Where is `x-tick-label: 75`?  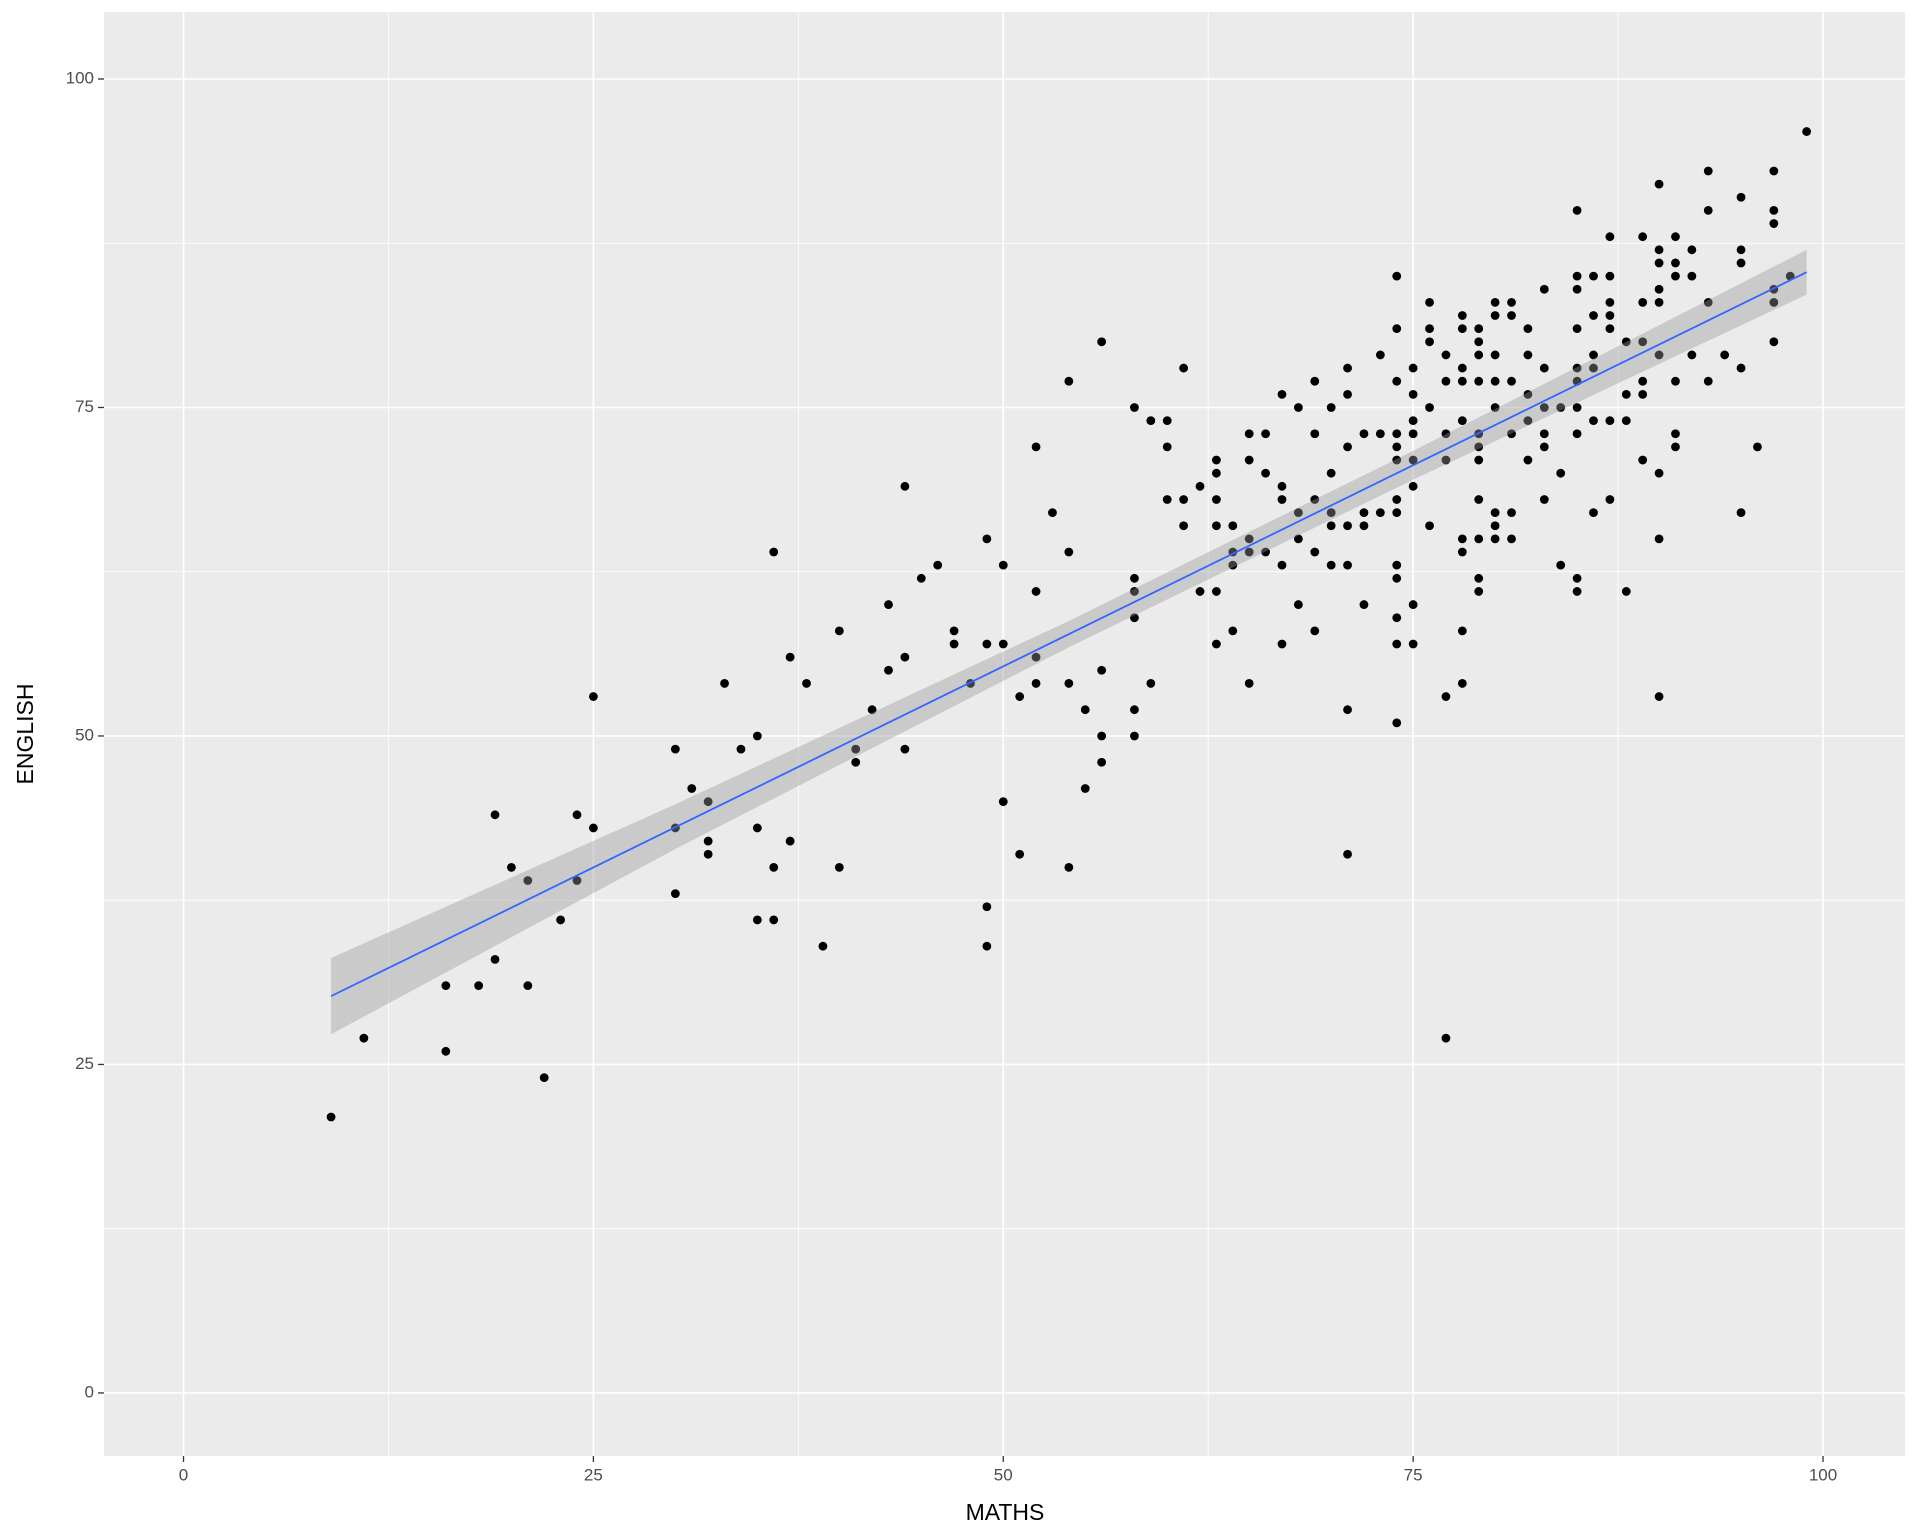 x-tick-label: 75 is located at coordinates (1413, 1474).